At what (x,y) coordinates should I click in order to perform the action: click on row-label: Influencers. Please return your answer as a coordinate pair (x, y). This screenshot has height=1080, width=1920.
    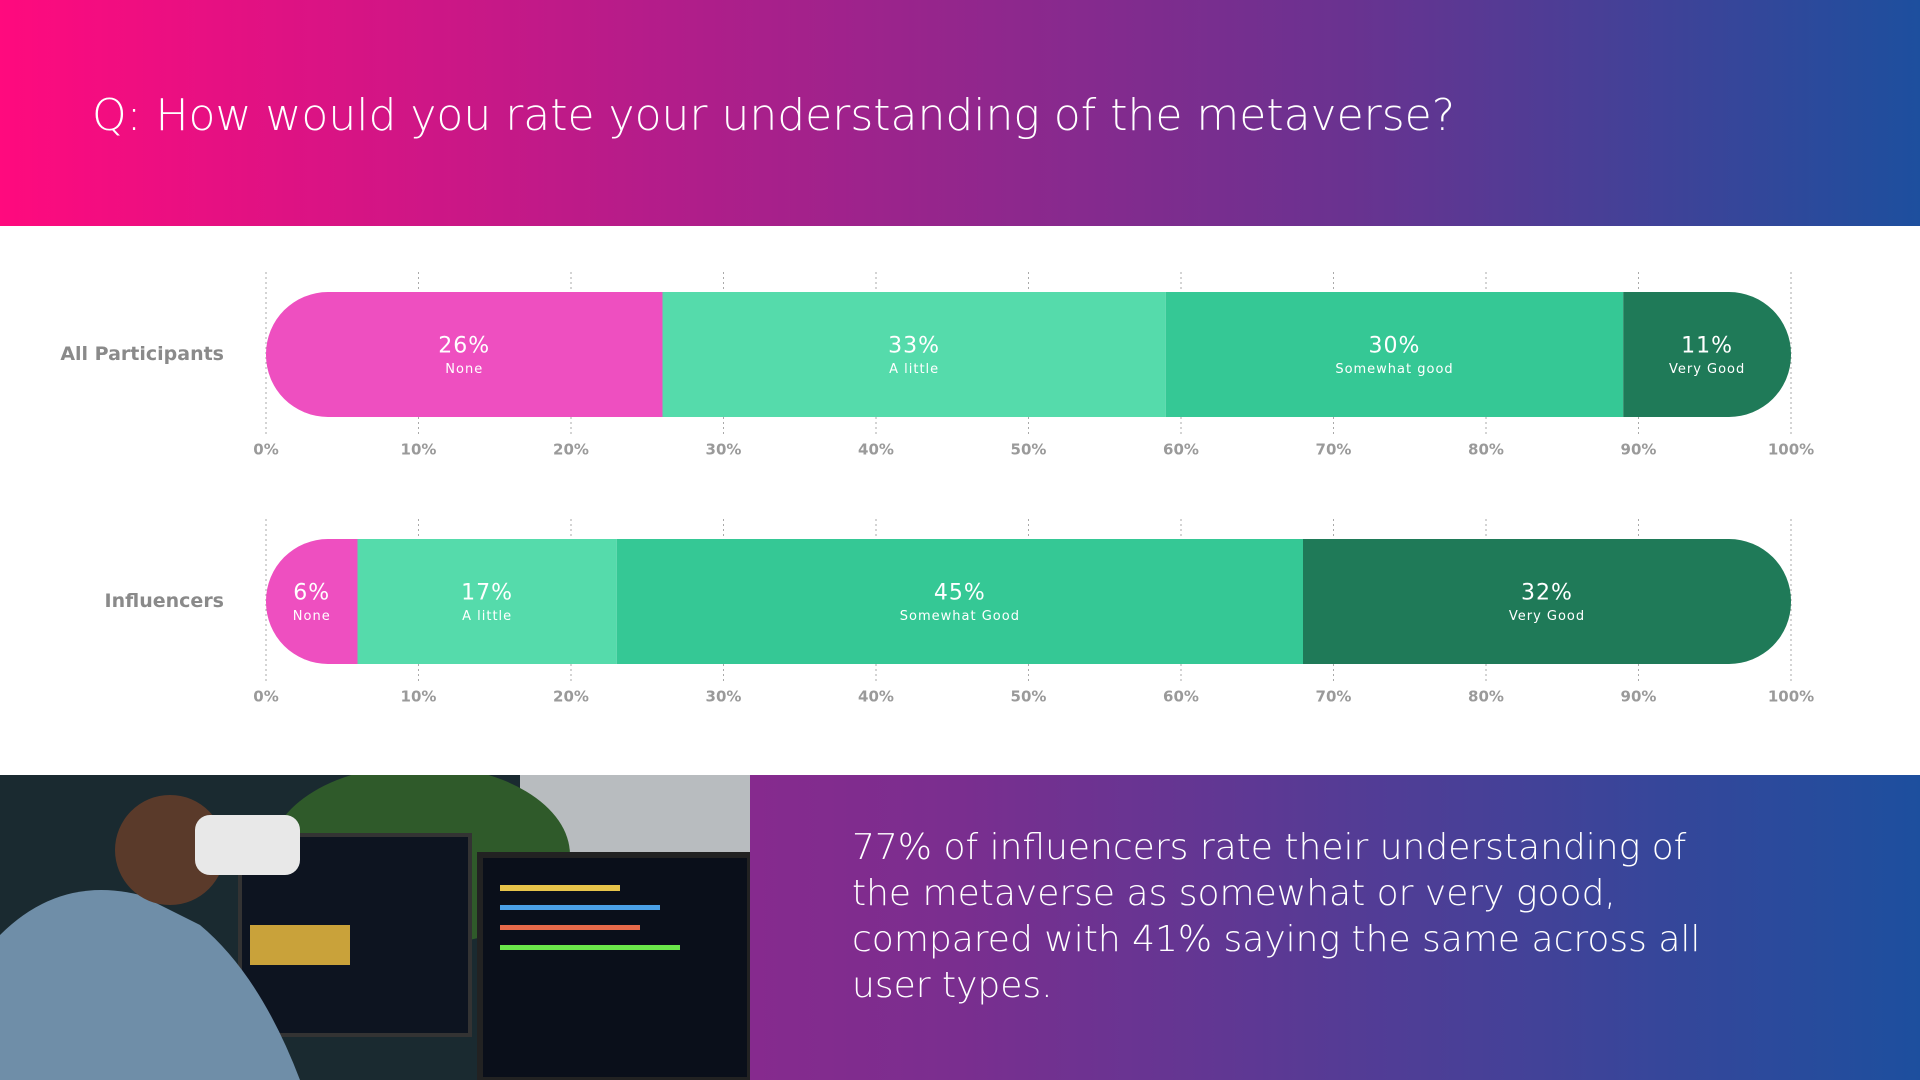
    Looking at the image, I should click on (164, 601).